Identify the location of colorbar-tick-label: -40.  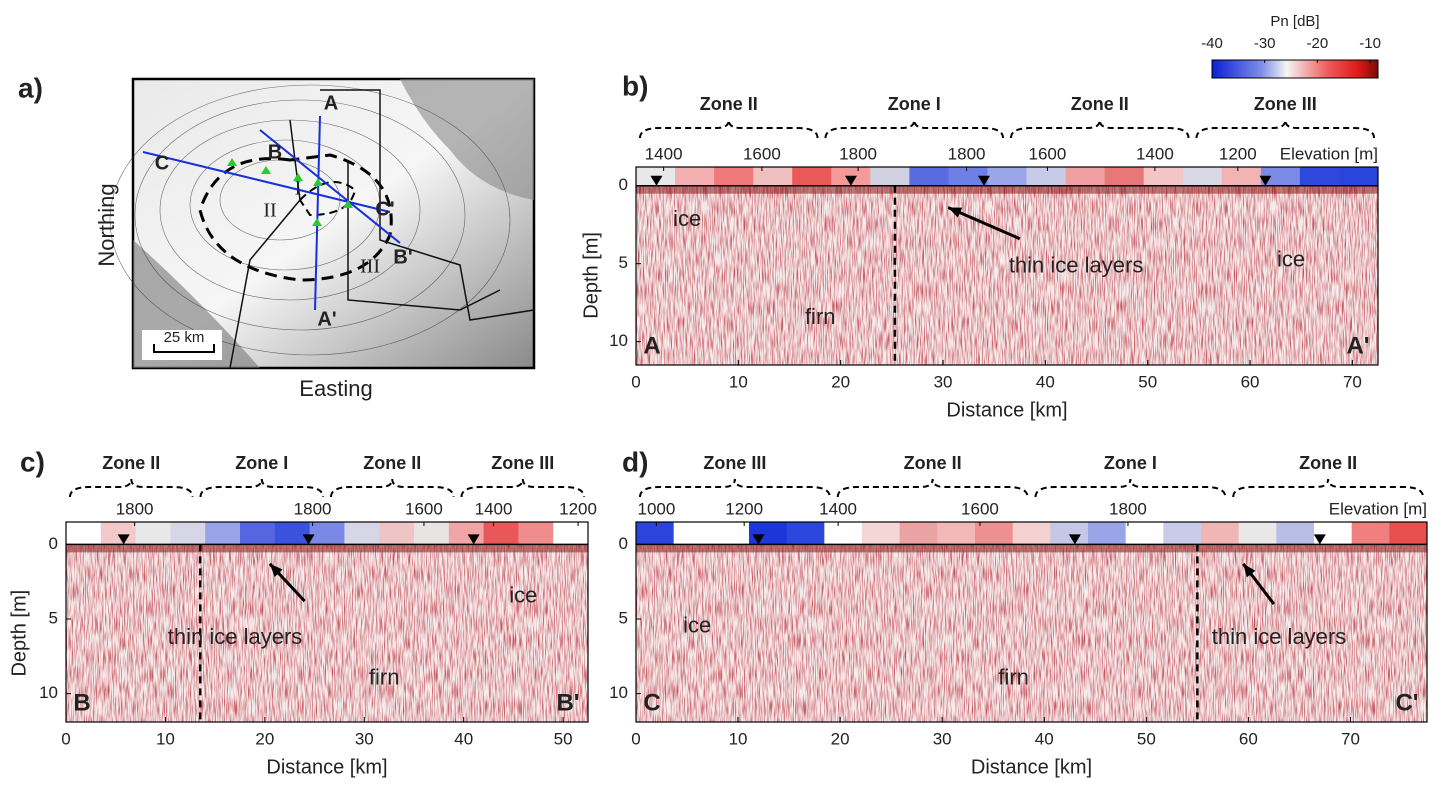
(1212, 43).